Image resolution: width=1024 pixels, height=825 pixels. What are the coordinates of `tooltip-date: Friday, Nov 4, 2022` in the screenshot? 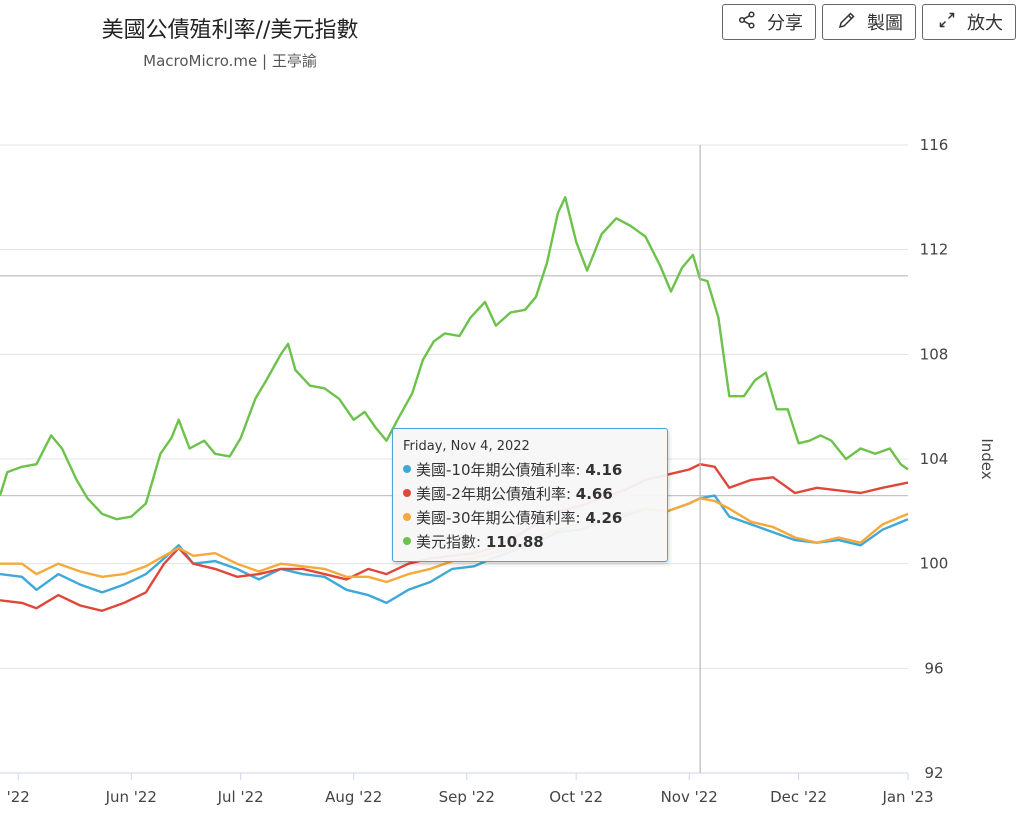 It's located at (466, 446).